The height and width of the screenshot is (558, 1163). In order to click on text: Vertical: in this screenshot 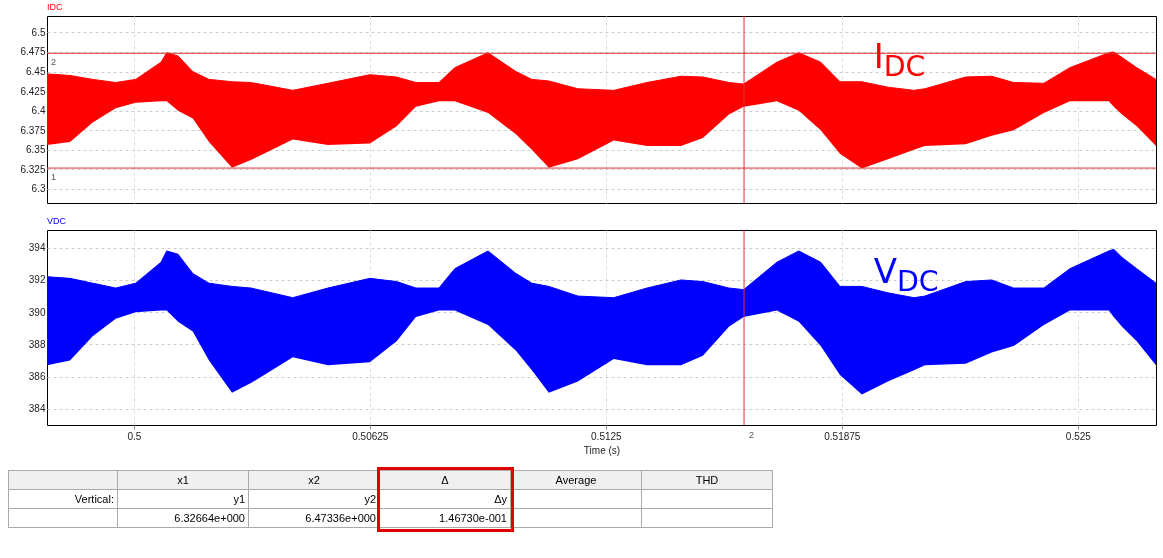, I will do `click(63, 499)`.